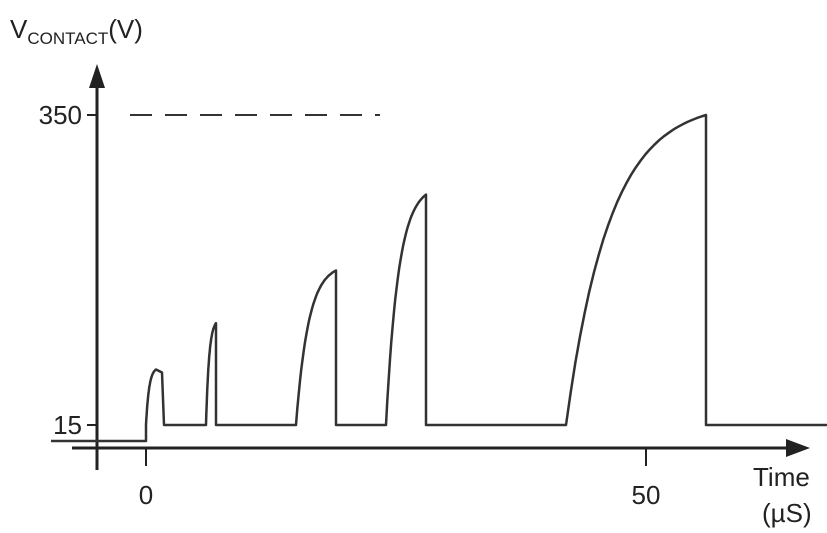  I want to click on x-axis-title-line2: (µS), so click(787, 513).